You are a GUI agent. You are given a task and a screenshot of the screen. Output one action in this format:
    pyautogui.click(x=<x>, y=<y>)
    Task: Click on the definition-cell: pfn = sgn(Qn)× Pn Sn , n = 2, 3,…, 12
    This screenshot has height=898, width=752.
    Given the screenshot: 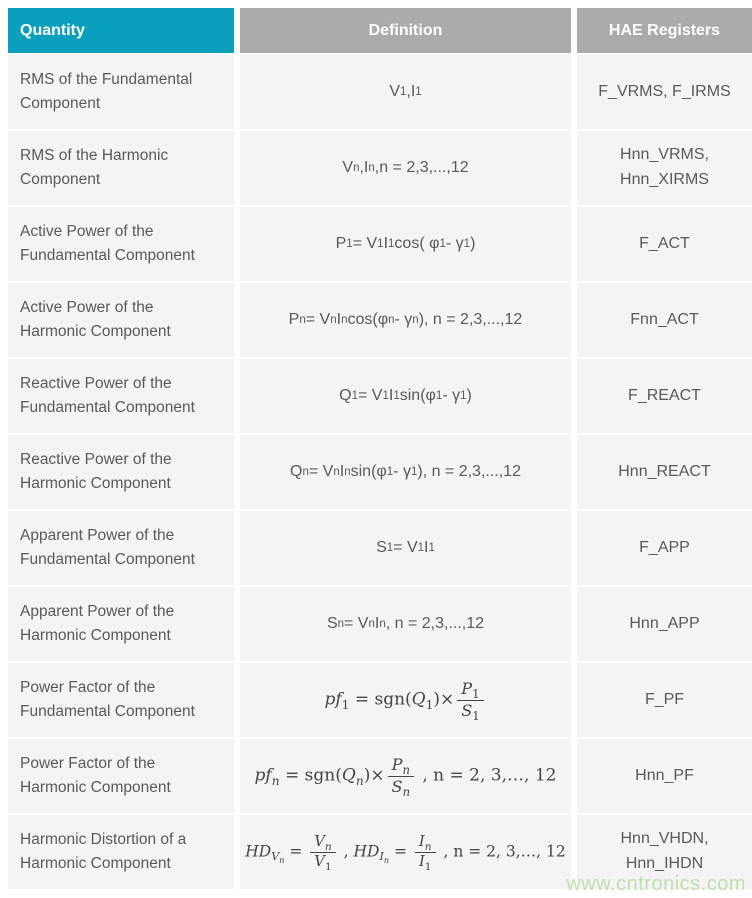 What is the action you would take?
    pyautogui.click(x=405, y=776)
    